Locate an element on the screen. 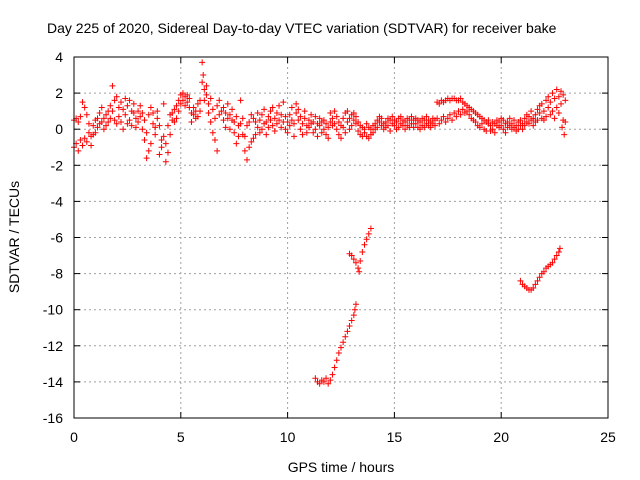 The height and width of the screenshot is (480, 640). y-tick-label: 4 is located at coordinates (59, 57).